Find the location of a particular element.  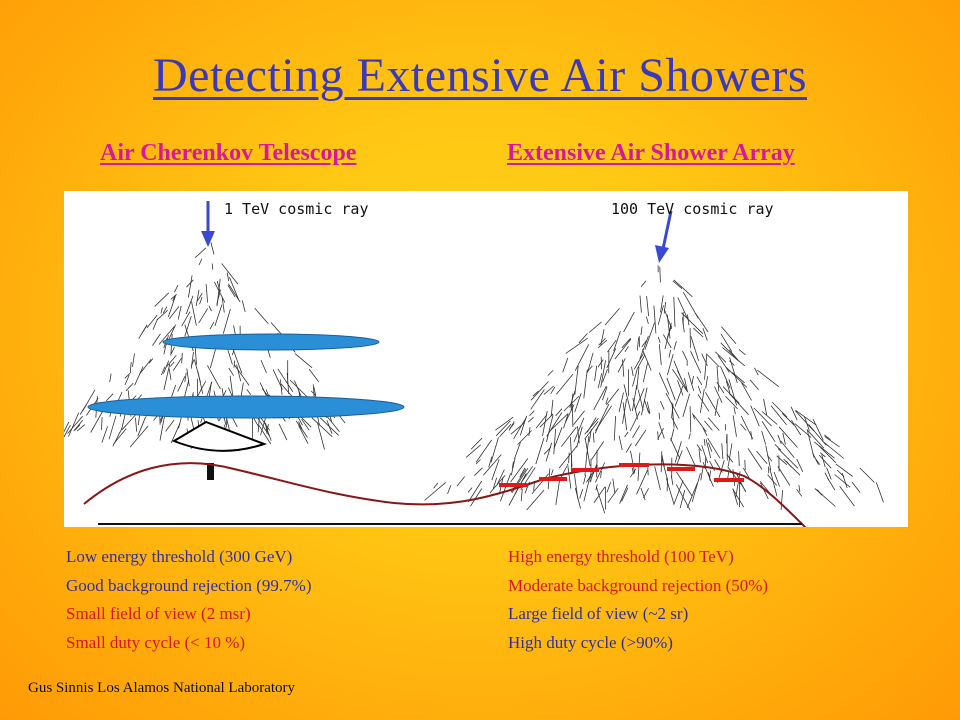

list-item: Good background rejection (99.7%) is located at coordinates (189, 585).